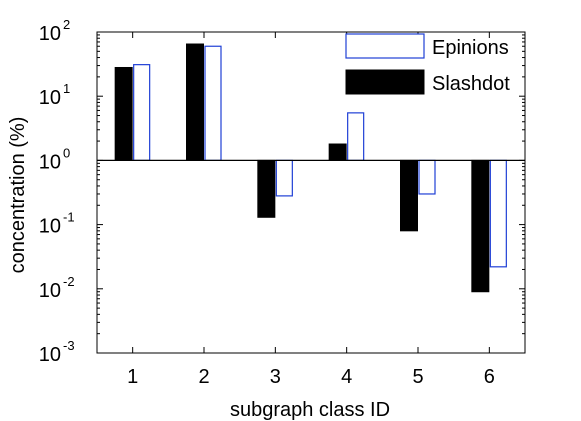 This screenshot has width=581, height=421. What do you see at coordinates (310, 410) in the screenshot?
I see `x-axis-label: subgraph class ID` at bounding box center [310, 410].